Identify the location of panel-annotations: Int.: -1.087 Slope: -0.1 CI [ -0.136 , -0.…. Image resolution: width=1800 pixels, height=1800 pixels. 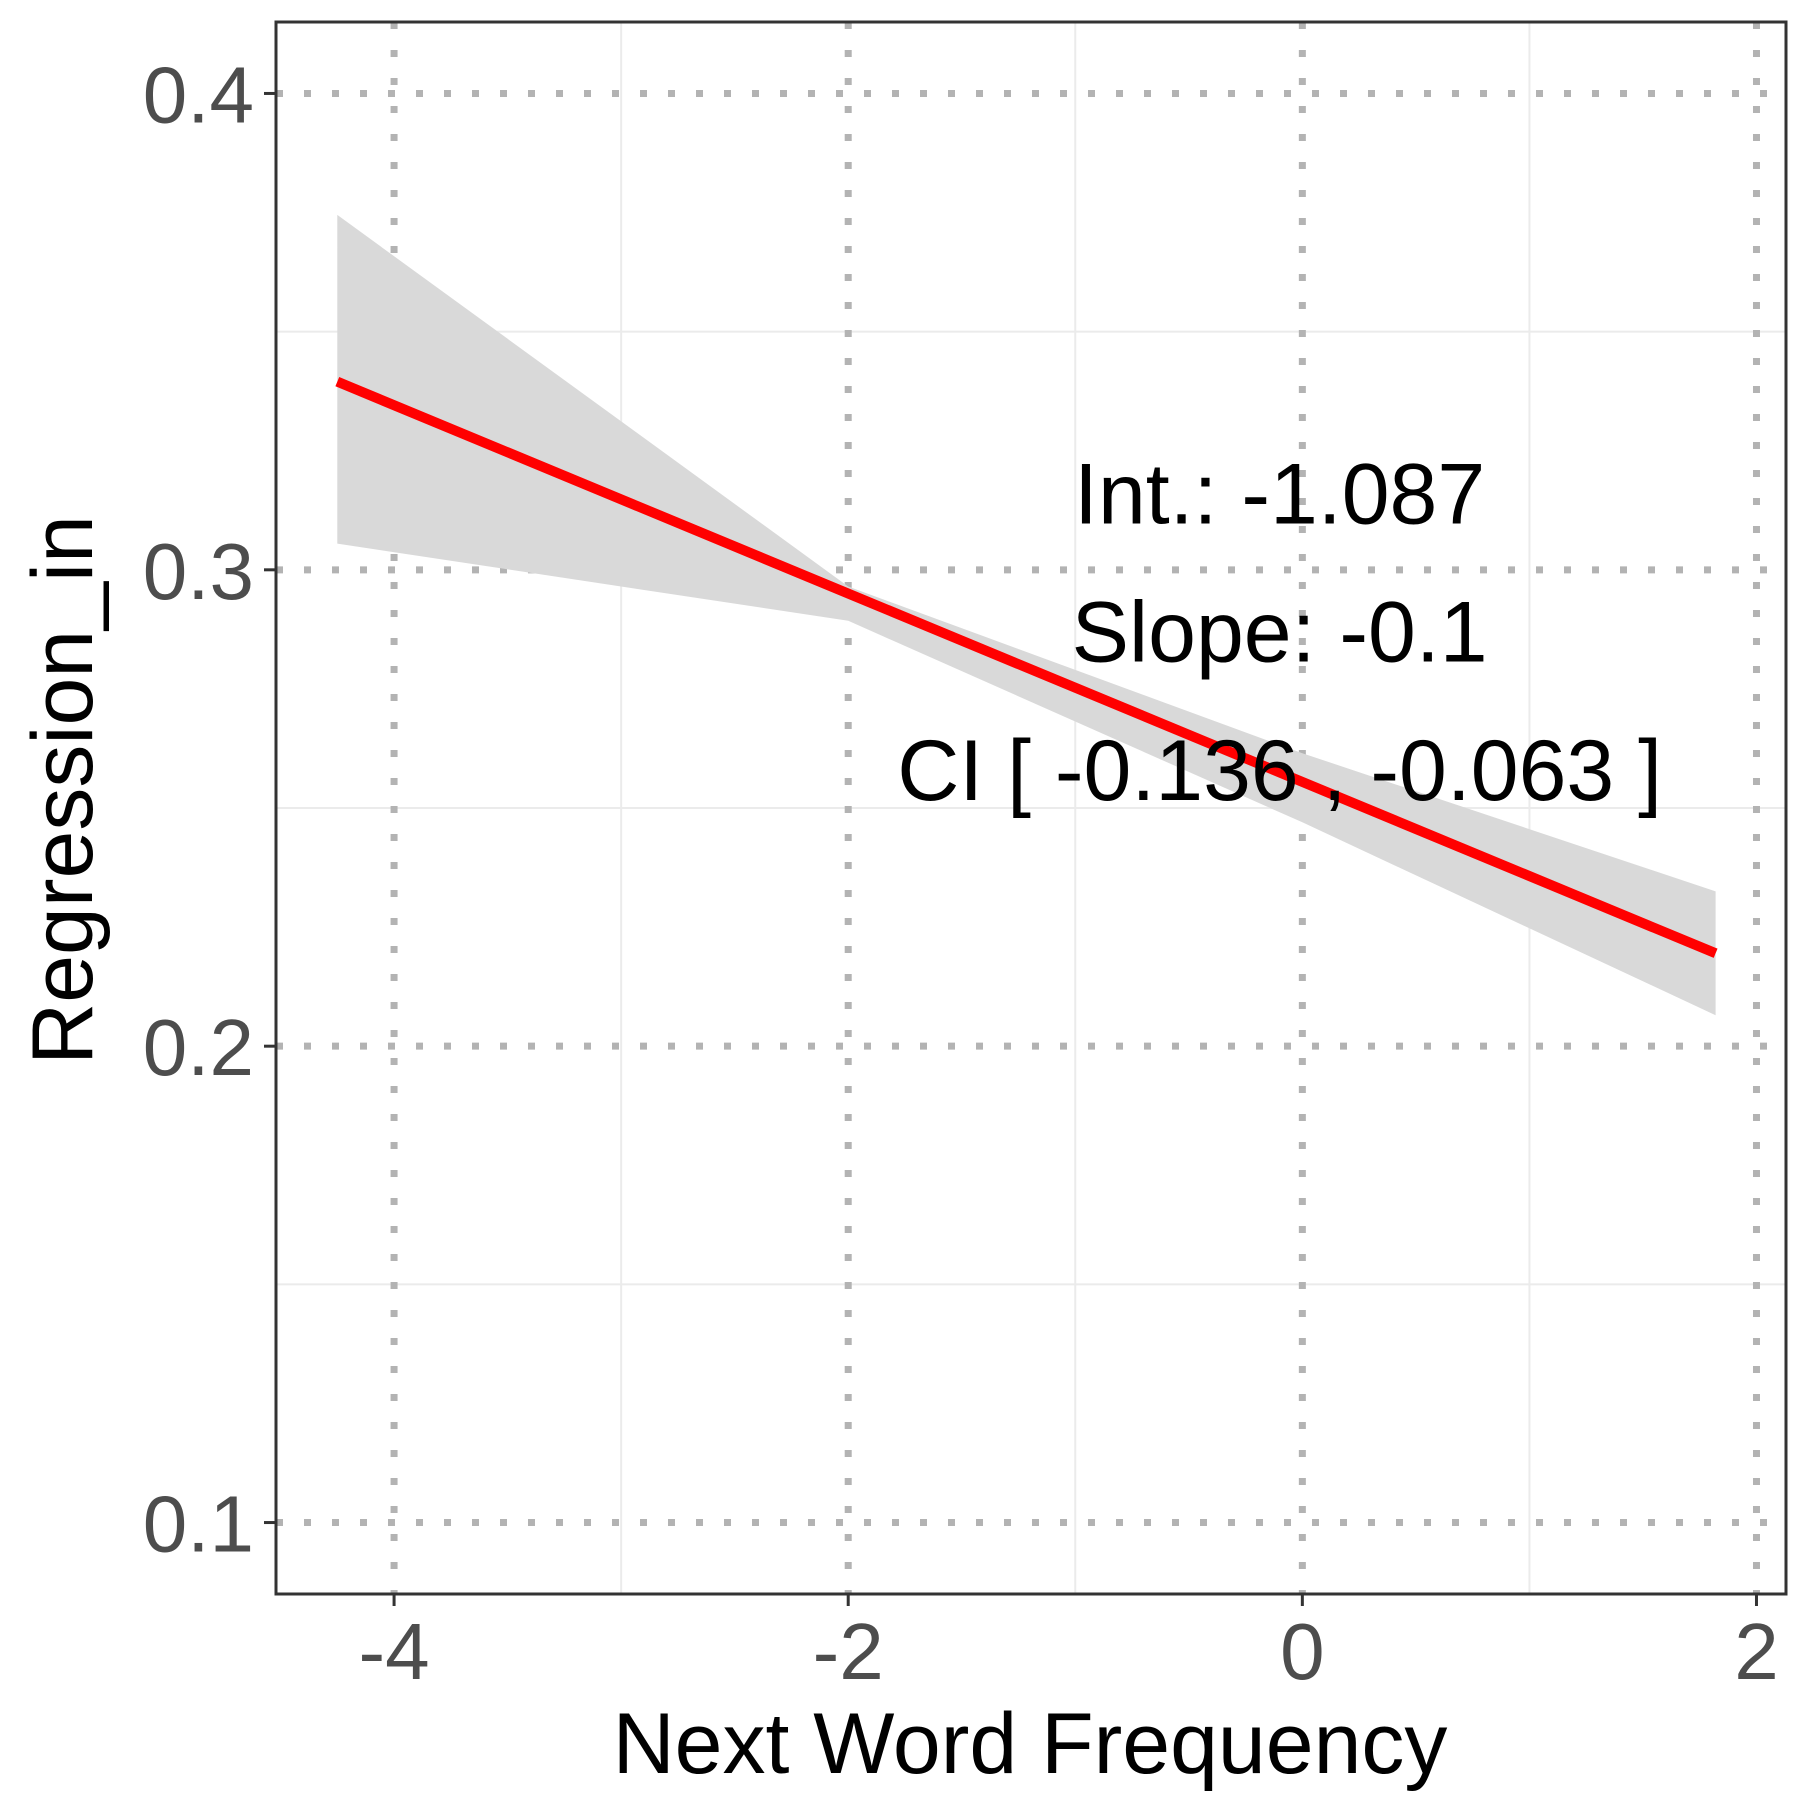
(1279, 633).